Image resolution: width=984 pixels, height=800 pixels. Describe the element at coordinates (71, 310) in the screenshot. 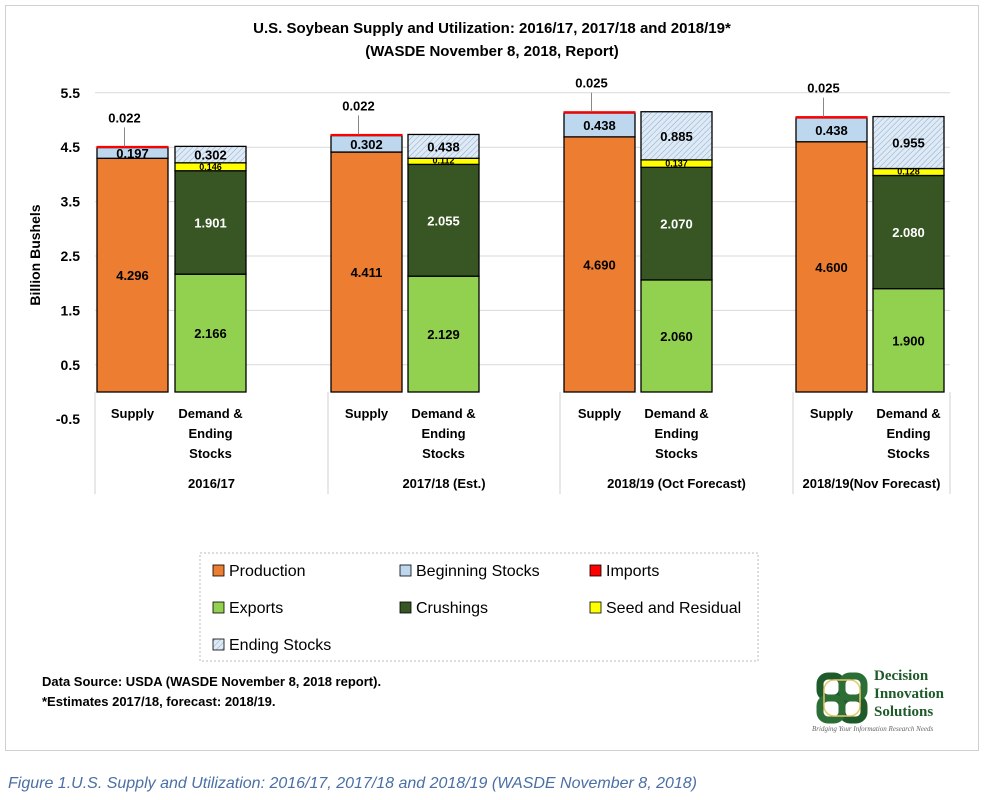

I see `y-tick-label: 1.5` at that location.